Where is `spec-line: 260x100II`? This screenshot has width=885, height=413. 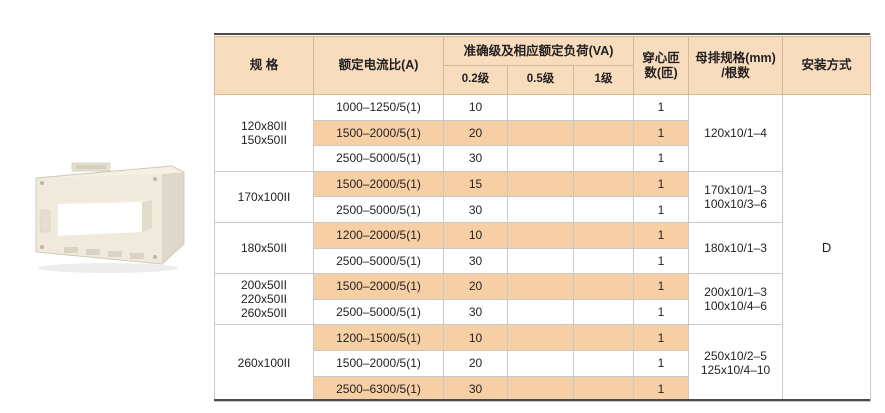 spec-line: 260x100II is located at coordinates (264, 363).